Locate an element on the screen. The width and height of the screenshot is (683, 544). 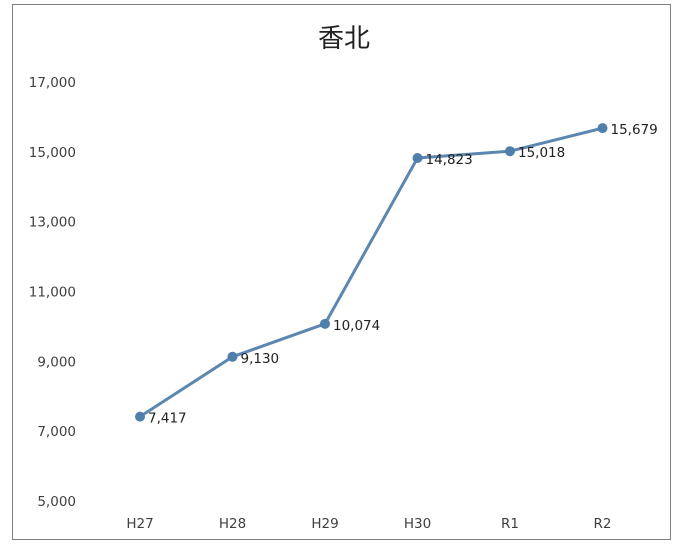
x-tick-label: H28 is located at coordinates (232, 524).